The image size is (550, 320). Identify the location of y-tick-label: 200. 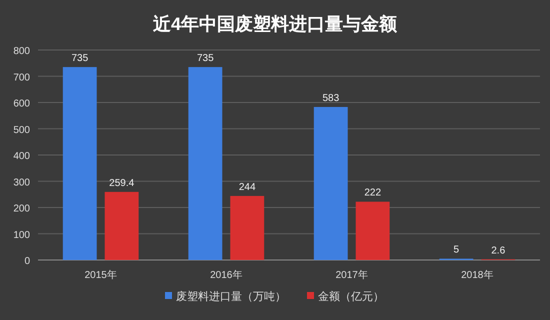
(21, 209).